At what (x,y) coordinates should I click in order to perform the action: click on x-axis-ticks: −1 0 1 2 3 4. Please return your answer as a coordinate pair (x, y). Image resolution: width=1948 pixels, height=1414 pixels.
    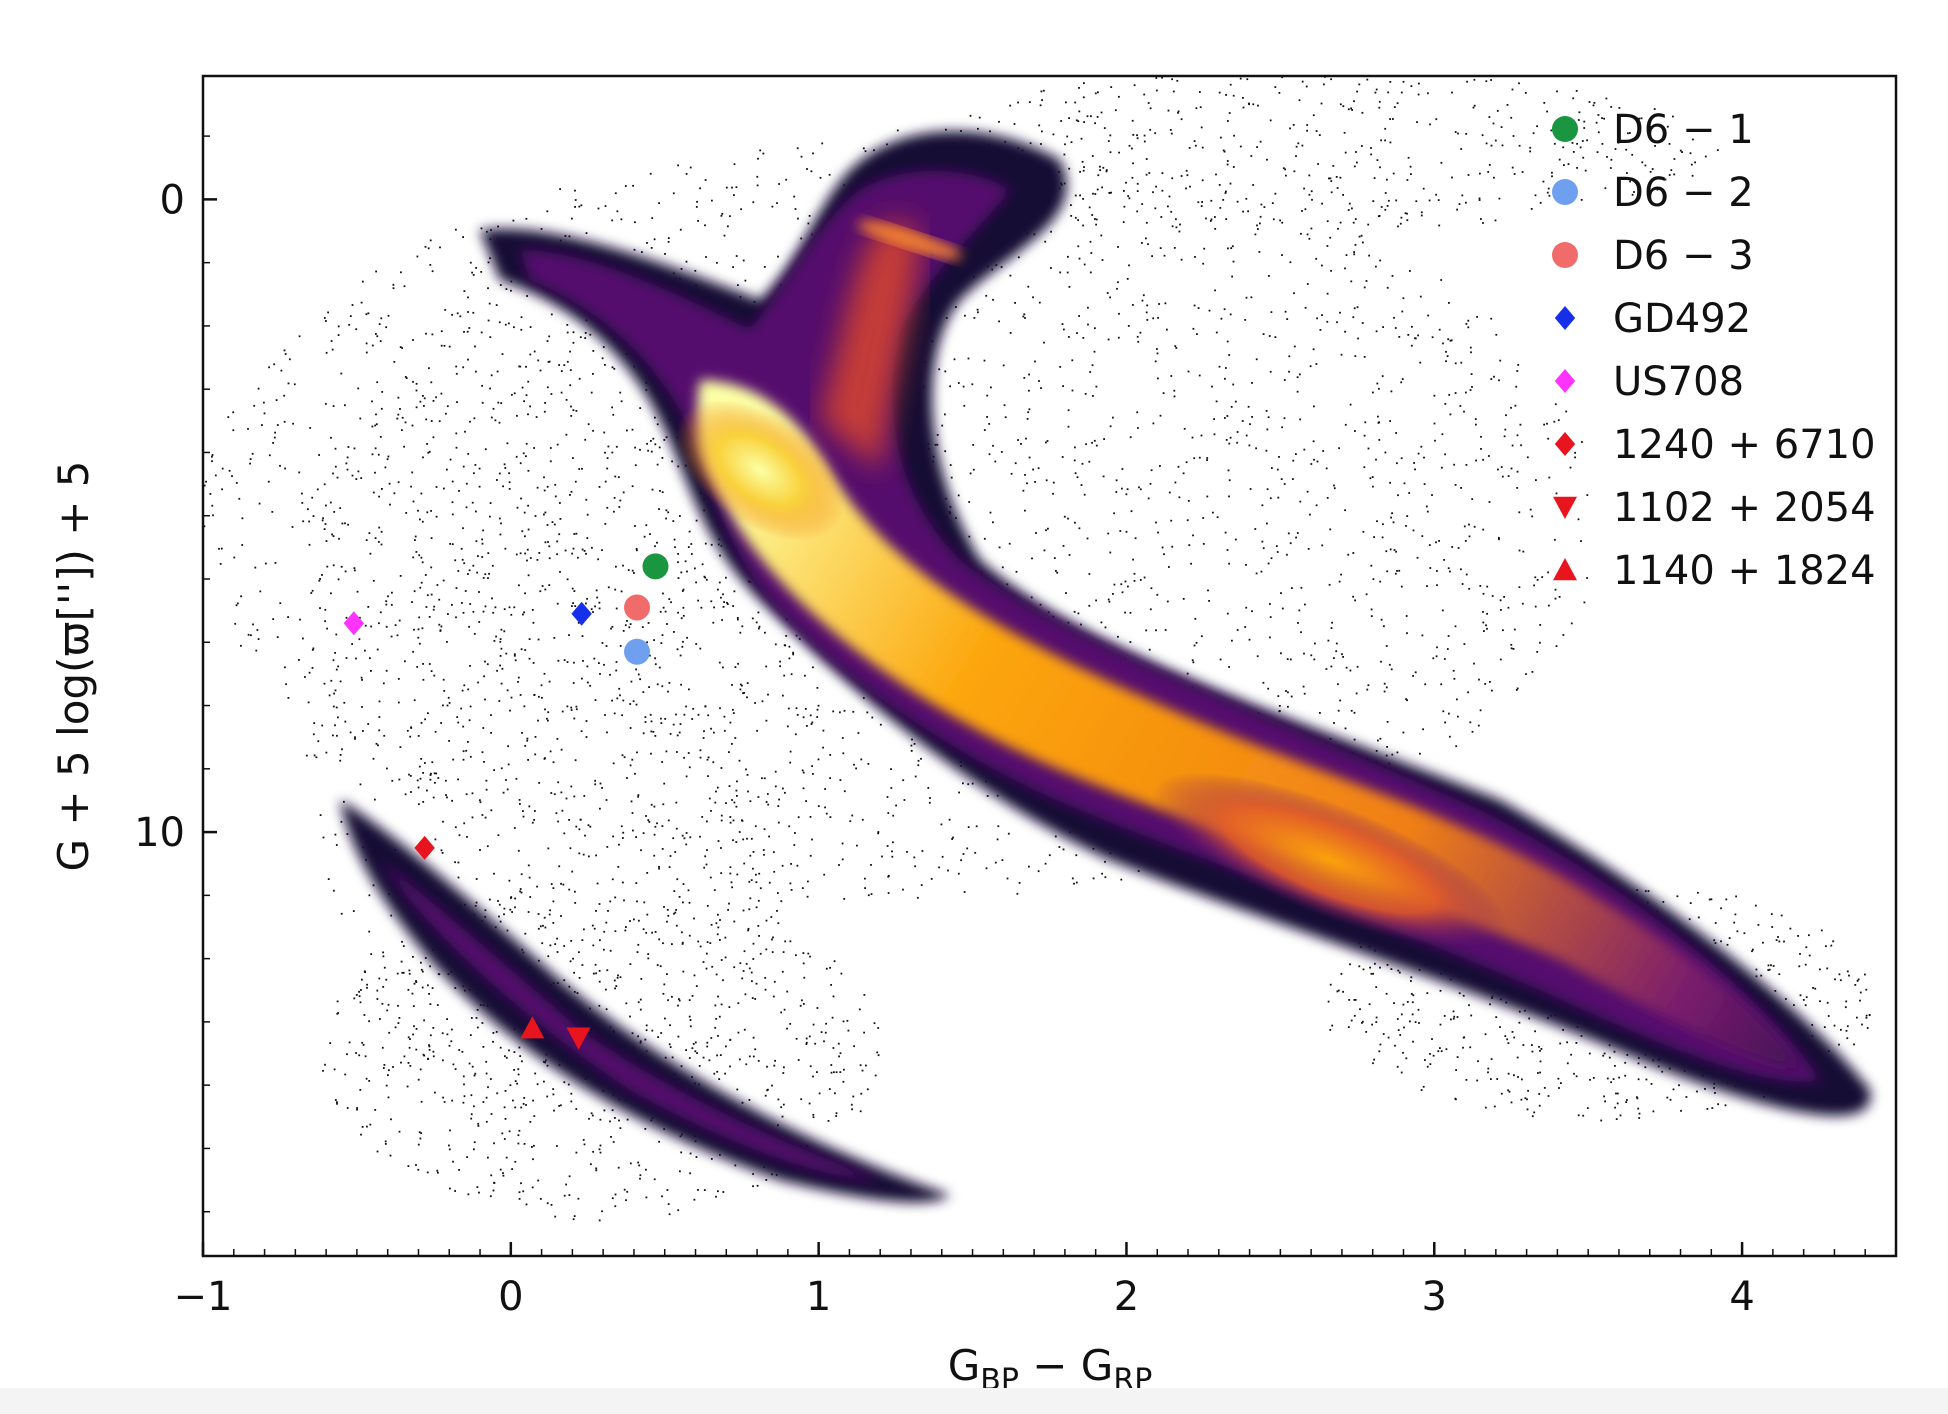
    Looking at the image, I should click on (1035, 1281).